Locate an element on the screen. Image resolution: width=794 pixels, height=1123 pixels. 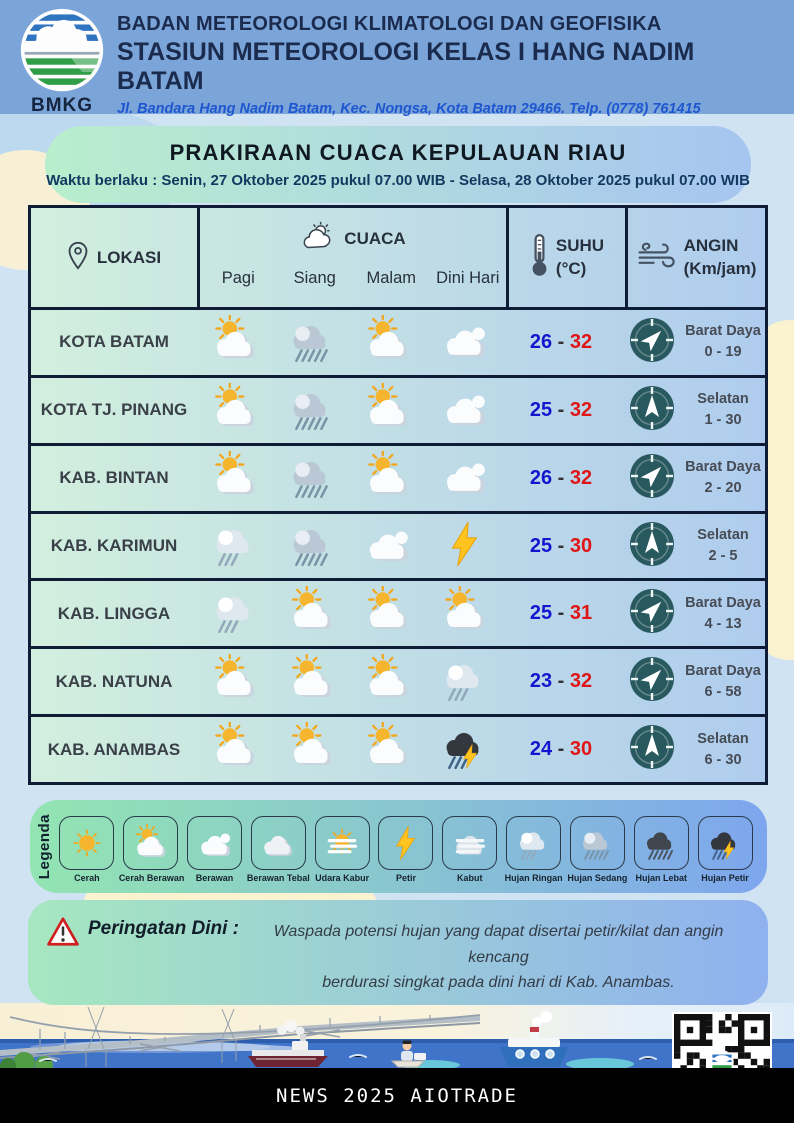
legend-item-label: Berawan Tebal is located at coordinates (278, 878).